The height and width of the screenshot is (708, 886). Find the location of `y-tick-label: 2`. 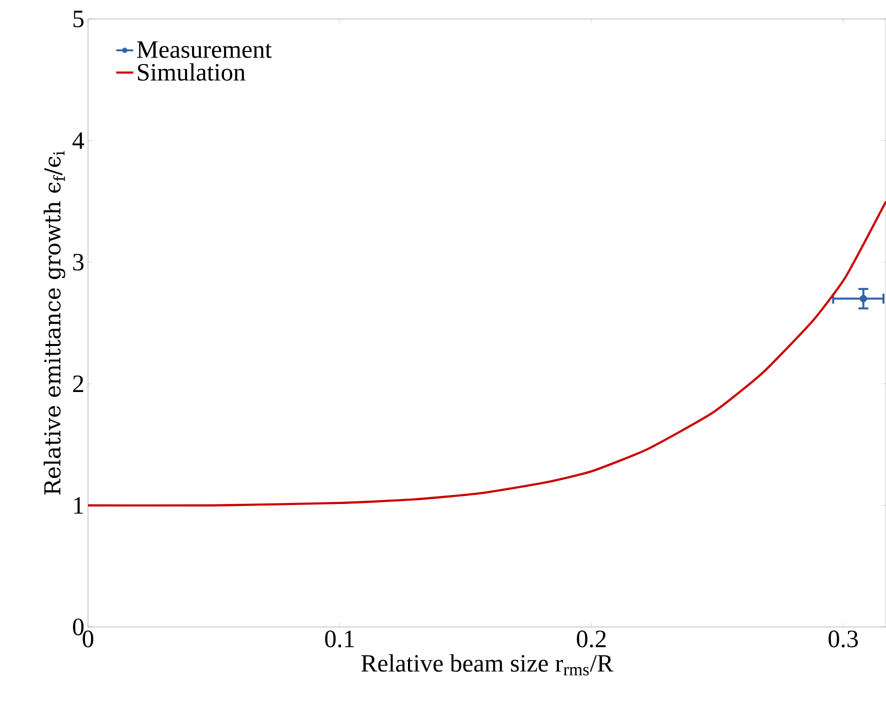

y-tick-label: 2 is located at coordinates (78, 384).